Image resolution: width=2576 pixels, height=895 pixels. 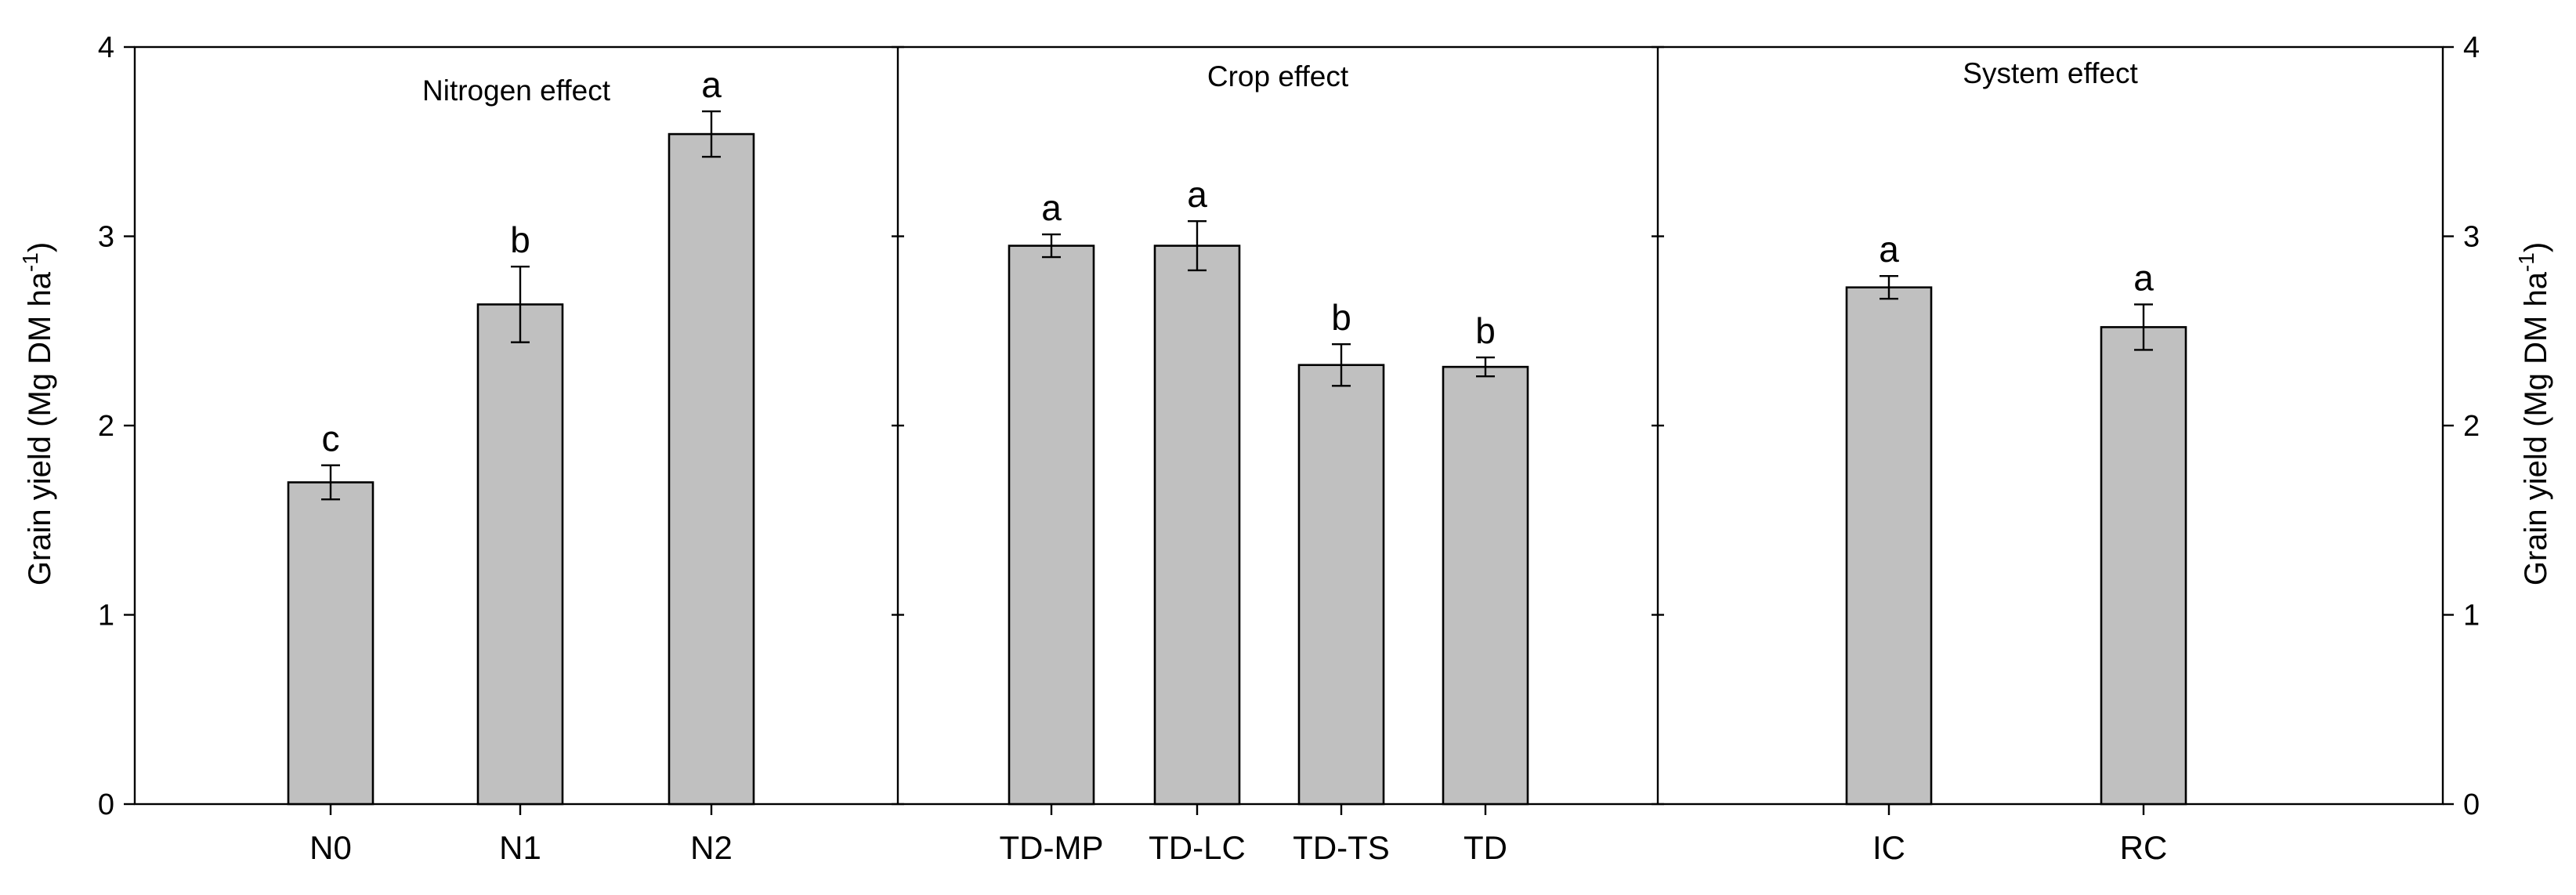 I want to click on x-tick-label: N1, so click(x=520, y=848).